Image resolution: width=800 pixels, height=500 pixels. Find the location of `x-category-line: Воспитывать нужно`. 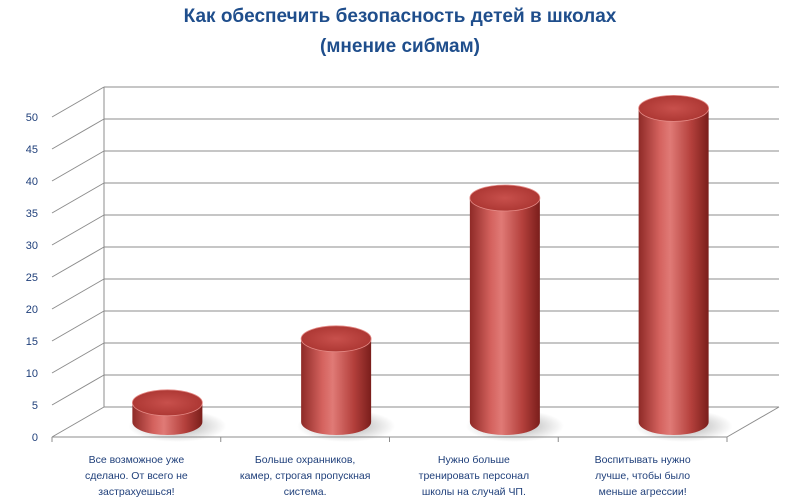

x-category-line: Воспитывать нужно is located at coordinates (642, 460).